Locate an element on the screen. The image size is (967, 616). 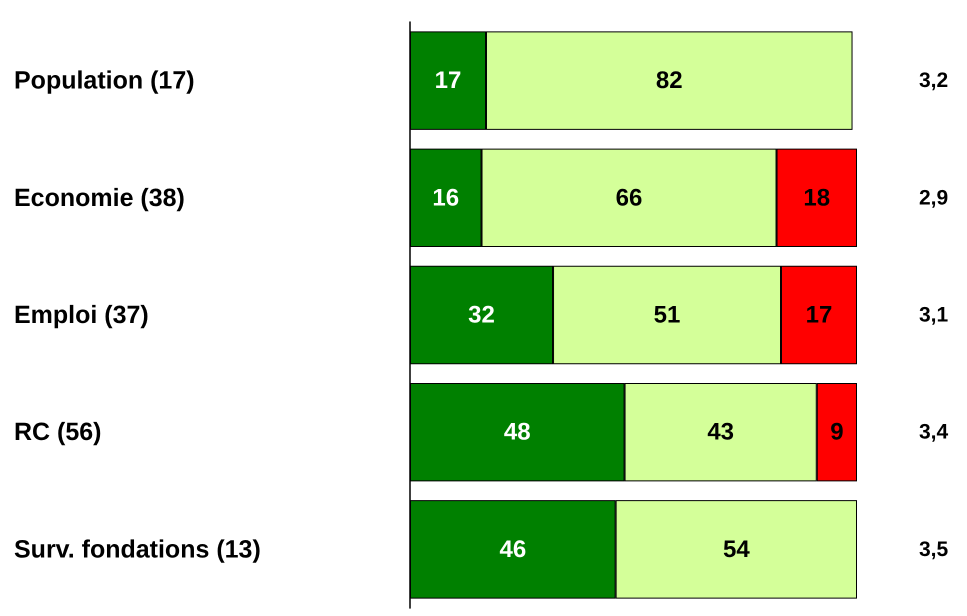
data-label: 16 is located at coordinates (446, 198).